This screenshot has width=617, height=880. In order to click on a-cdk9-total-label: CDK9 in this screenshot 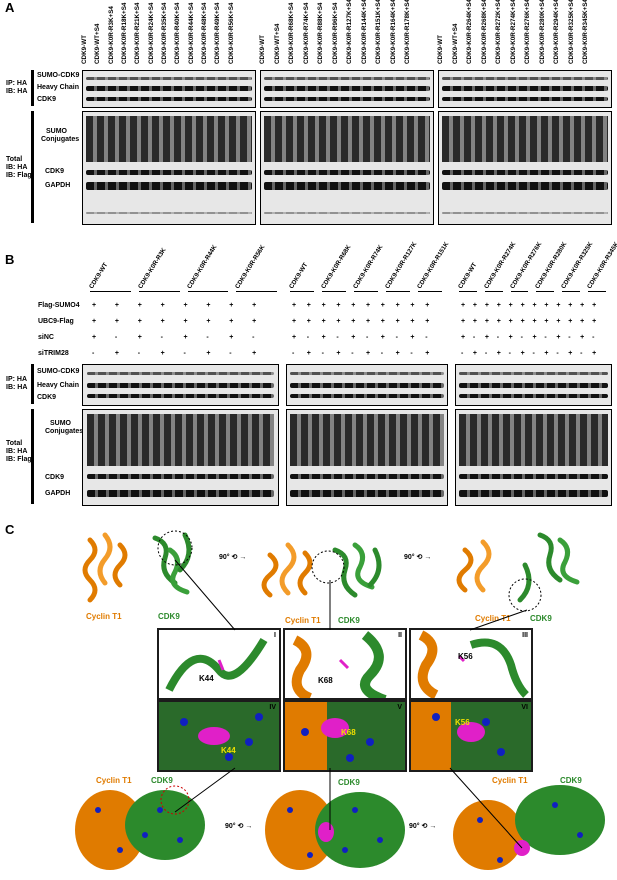, I will do `click(55, 171)`.